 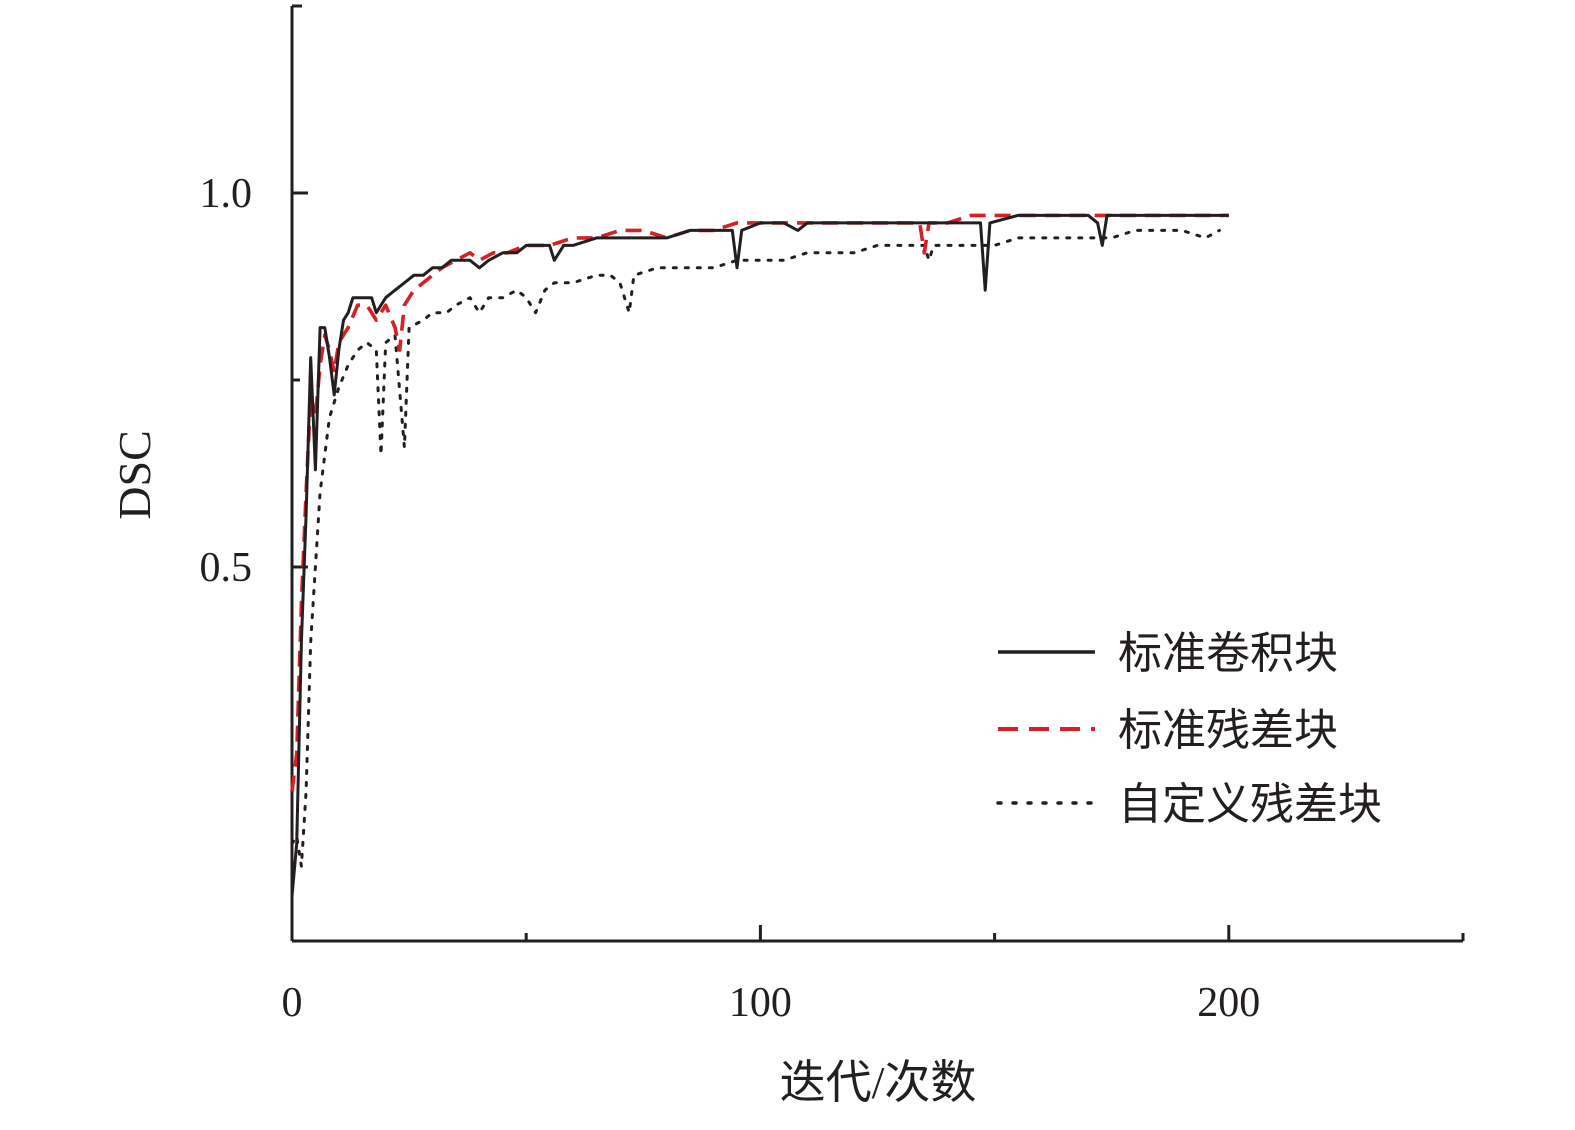 I want to click on x-tick-label: 100, so click(x=760, y=1003).